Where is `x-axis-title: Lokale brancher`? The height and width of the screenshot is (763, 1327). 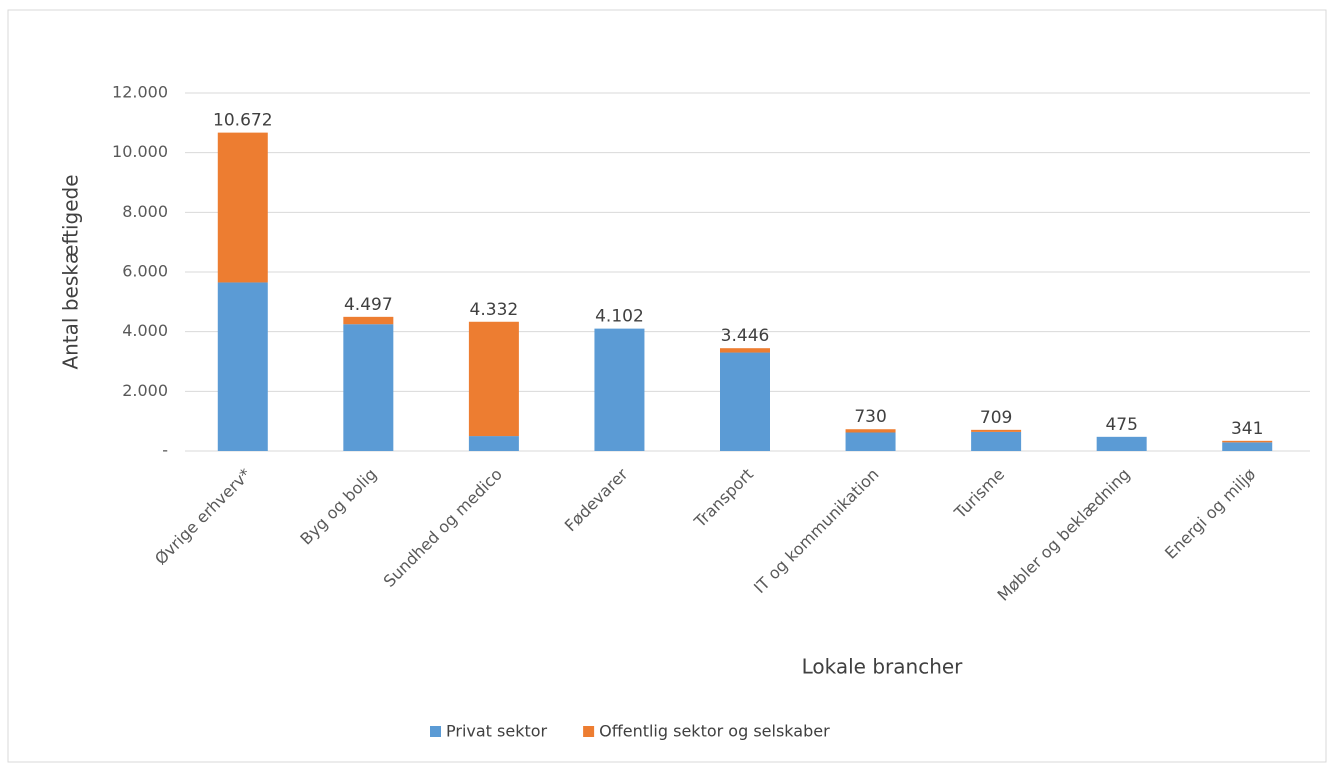
x-axis-title: Lokale brancher is located at coordinates (883, 667).